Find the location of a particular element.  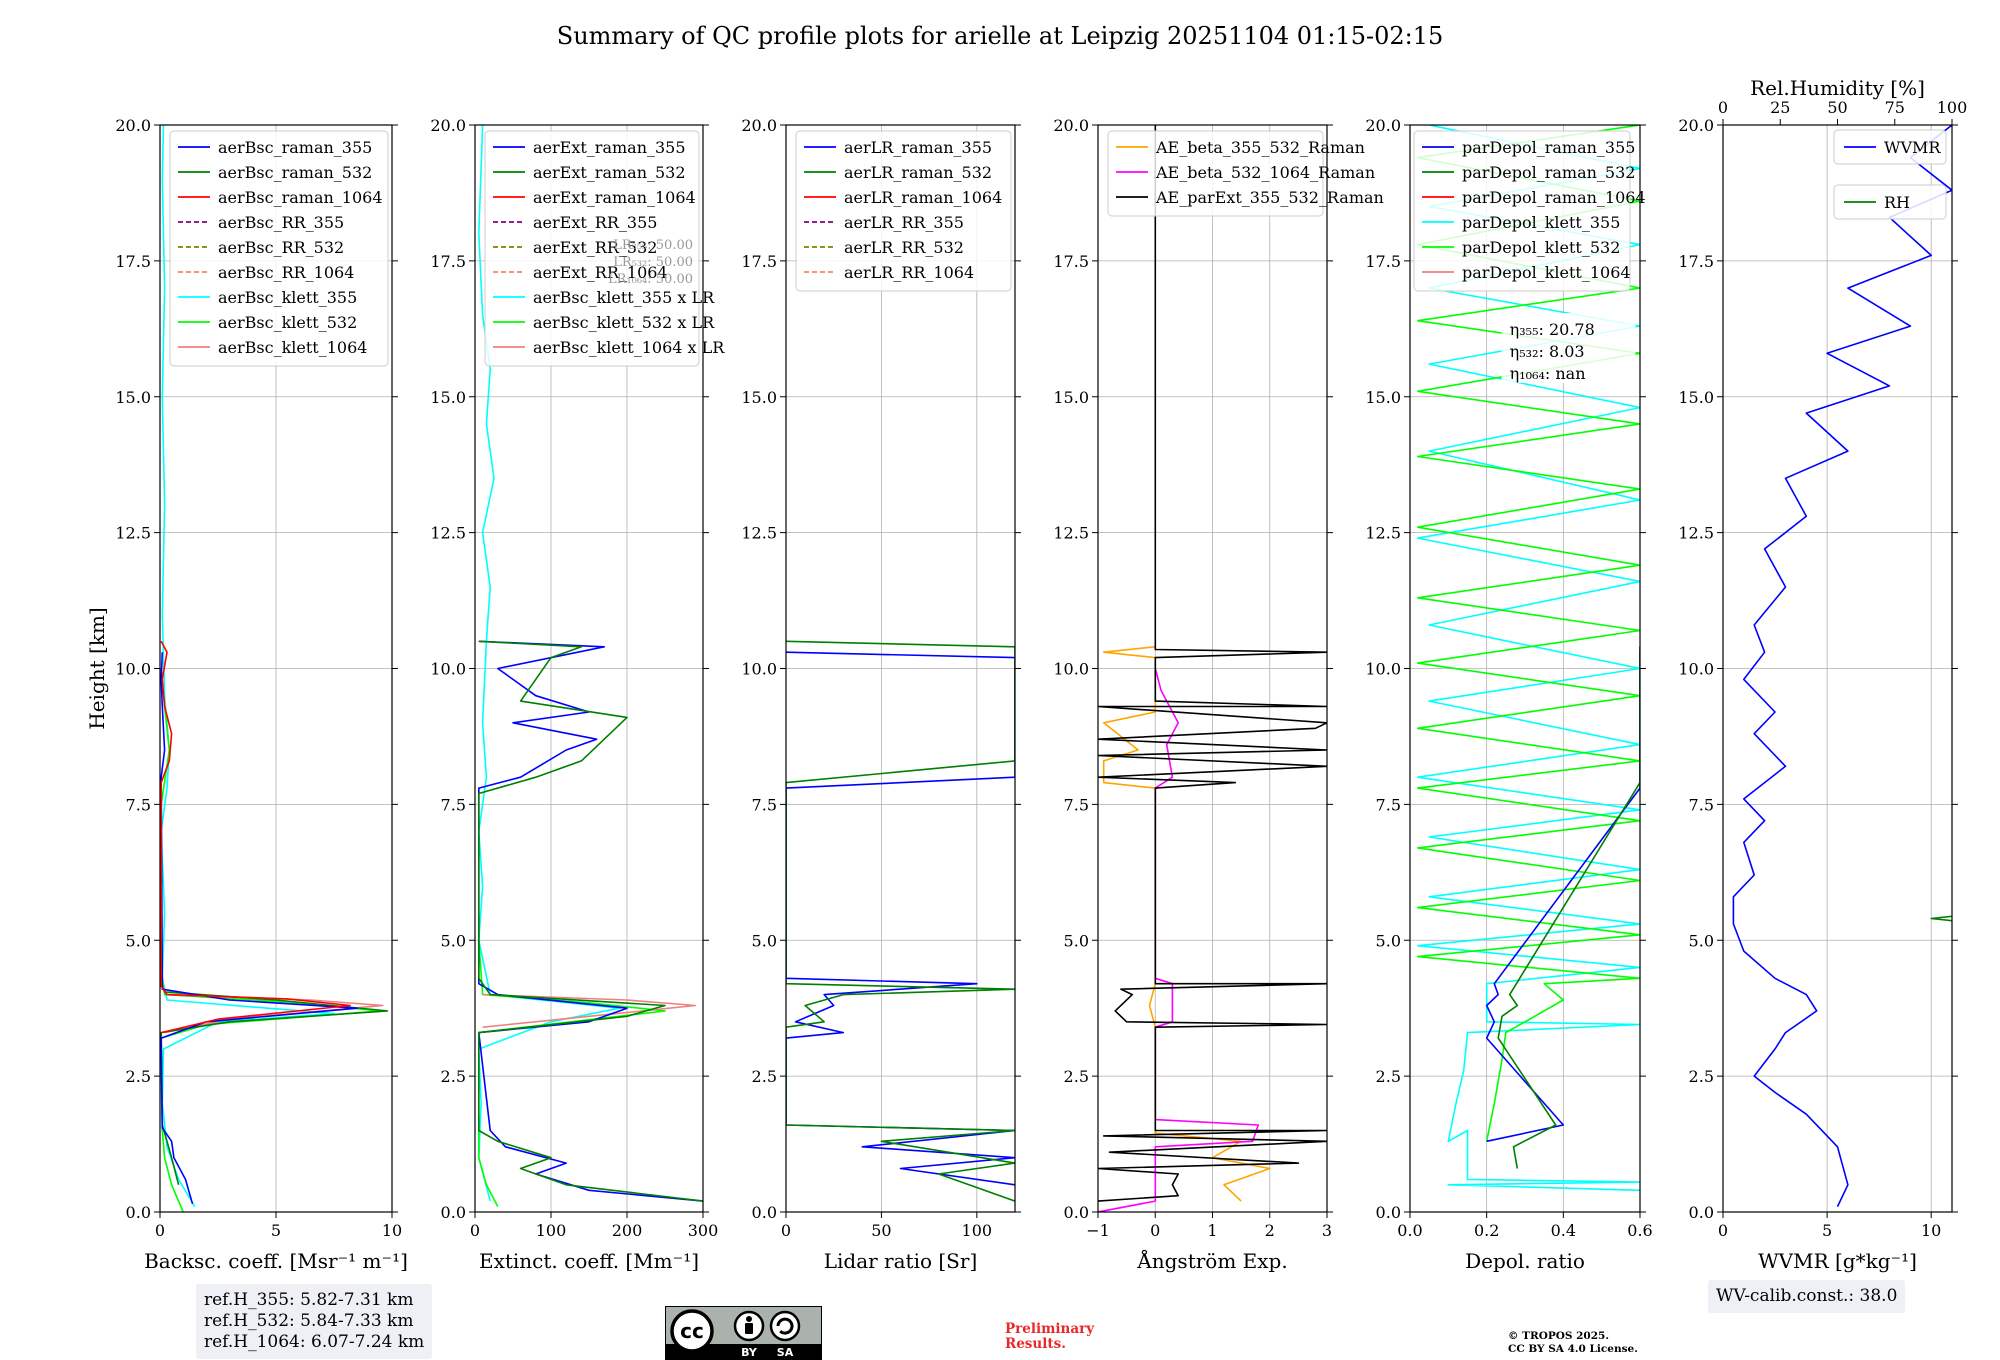

x-tick-label: 0.4 is located at coordinates (1563, 1230).